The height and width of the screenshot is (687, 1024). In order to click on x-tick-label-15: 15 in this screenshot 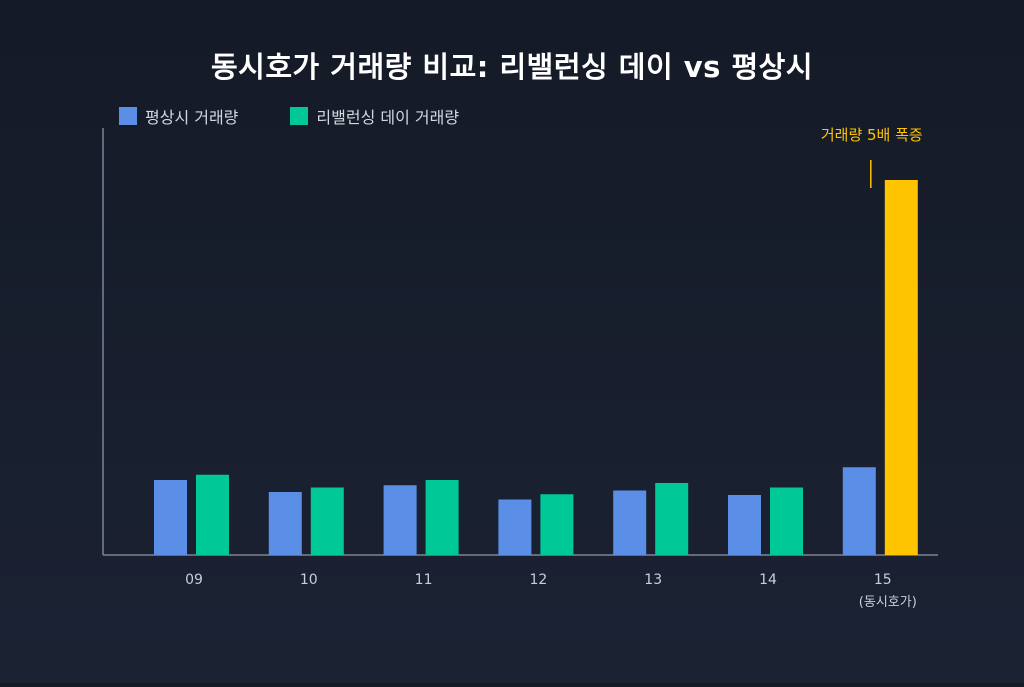, I will do `click(883, 580)`.